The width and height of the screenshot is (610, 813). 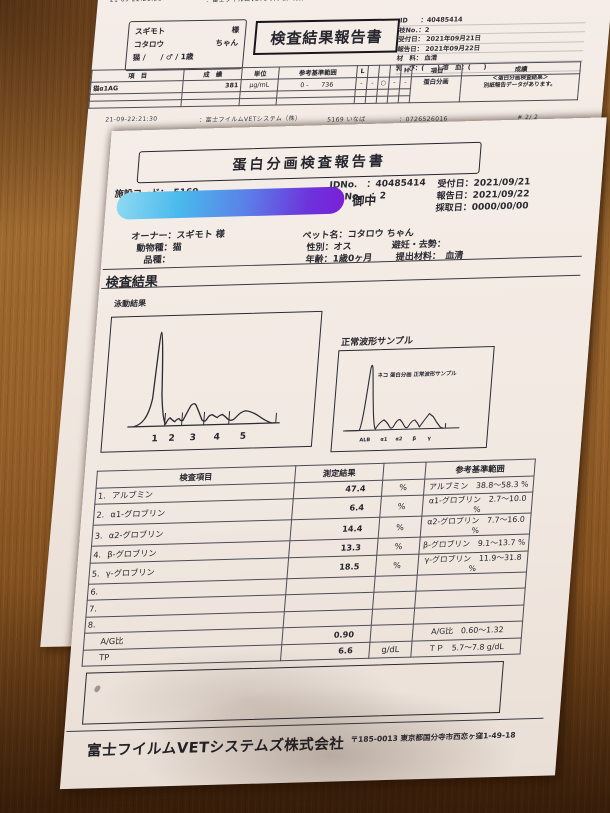 What do you see at coordinates (435, 89) in the screenshot?
I see `test-name-2: 蛋白分画` at bounding box center [435, 89].